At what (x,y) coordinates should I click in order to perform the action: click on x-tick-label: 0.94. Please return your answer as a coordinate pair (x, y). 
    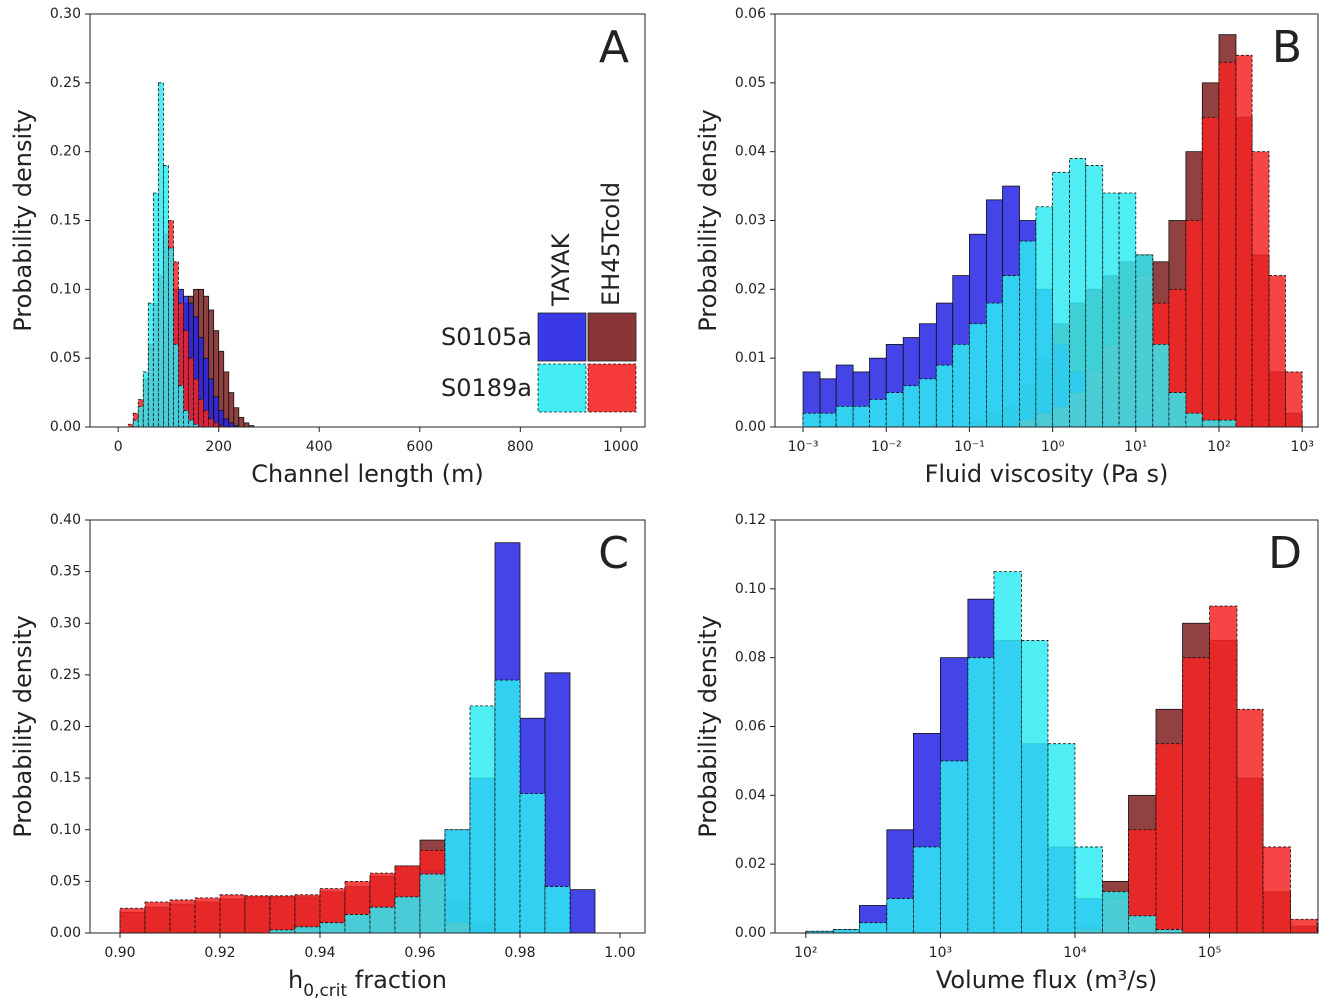
    Looking at the image, I should click on (319, 953).